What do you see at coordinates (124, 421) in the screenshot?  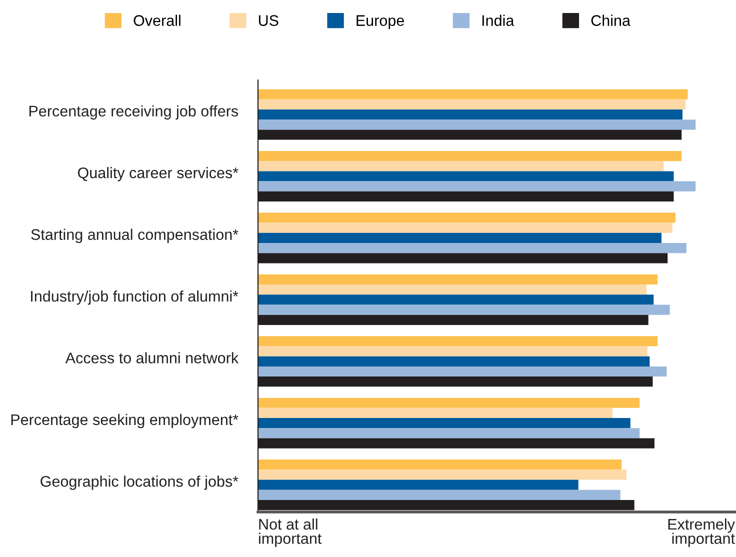 I see `y-tick-label: Percentage seeking employment*` at bounding box center [124, 421].